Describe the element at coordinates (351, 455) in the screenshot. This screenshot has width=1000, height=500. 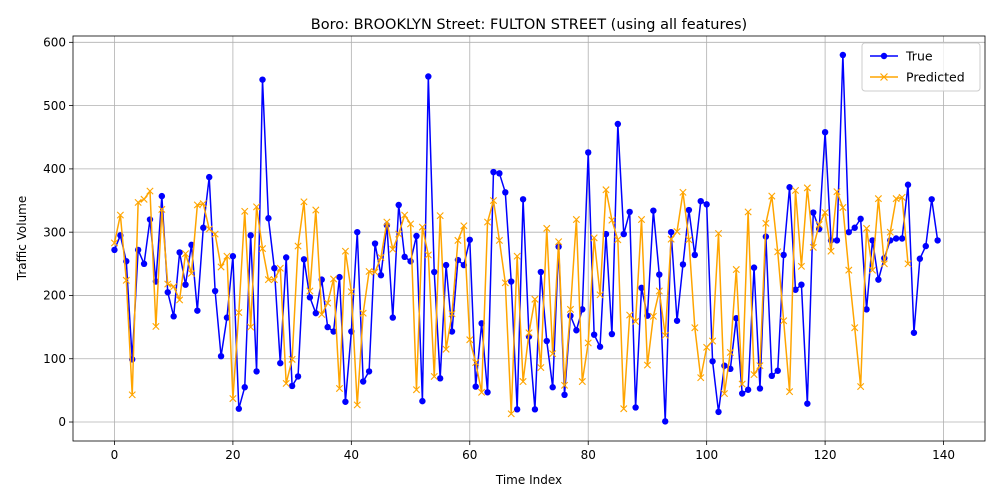
I see `x-tick-label: 40` at that location.